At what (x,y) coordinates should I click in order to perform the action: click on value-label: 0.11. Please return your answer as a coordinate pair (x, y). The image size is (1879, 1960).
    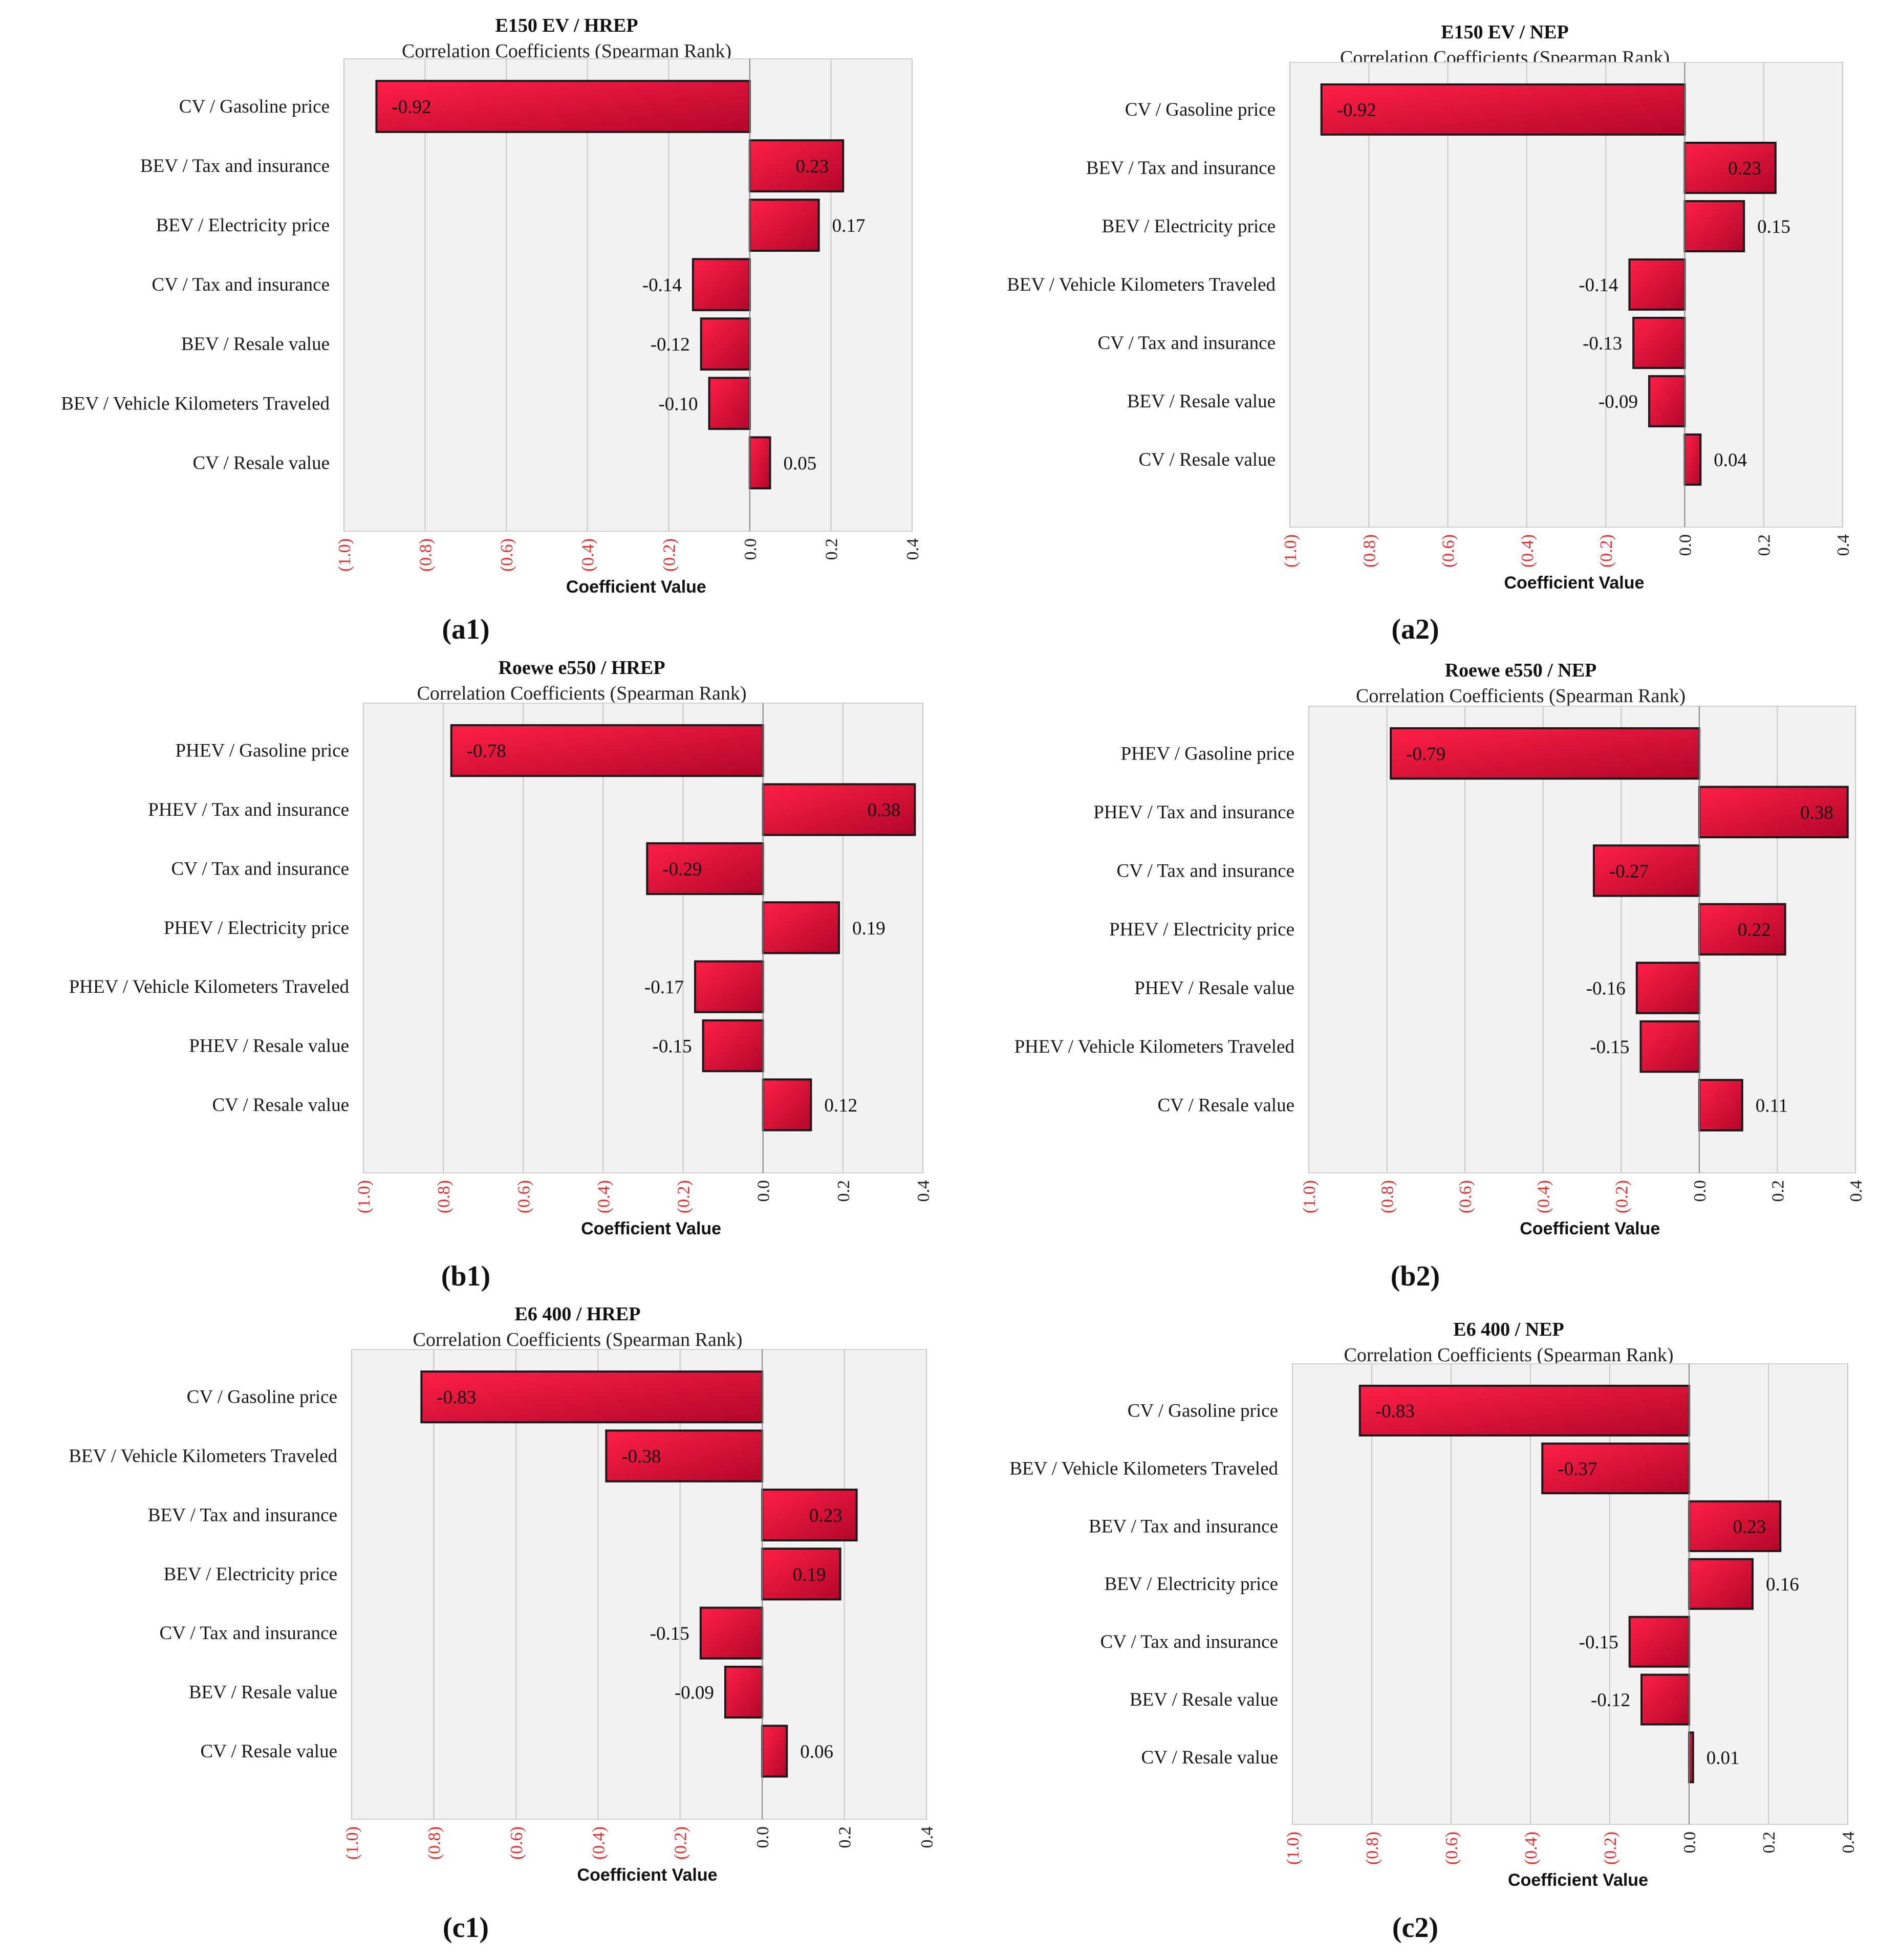
    Looking at the image, I should click on (1772, 1106).